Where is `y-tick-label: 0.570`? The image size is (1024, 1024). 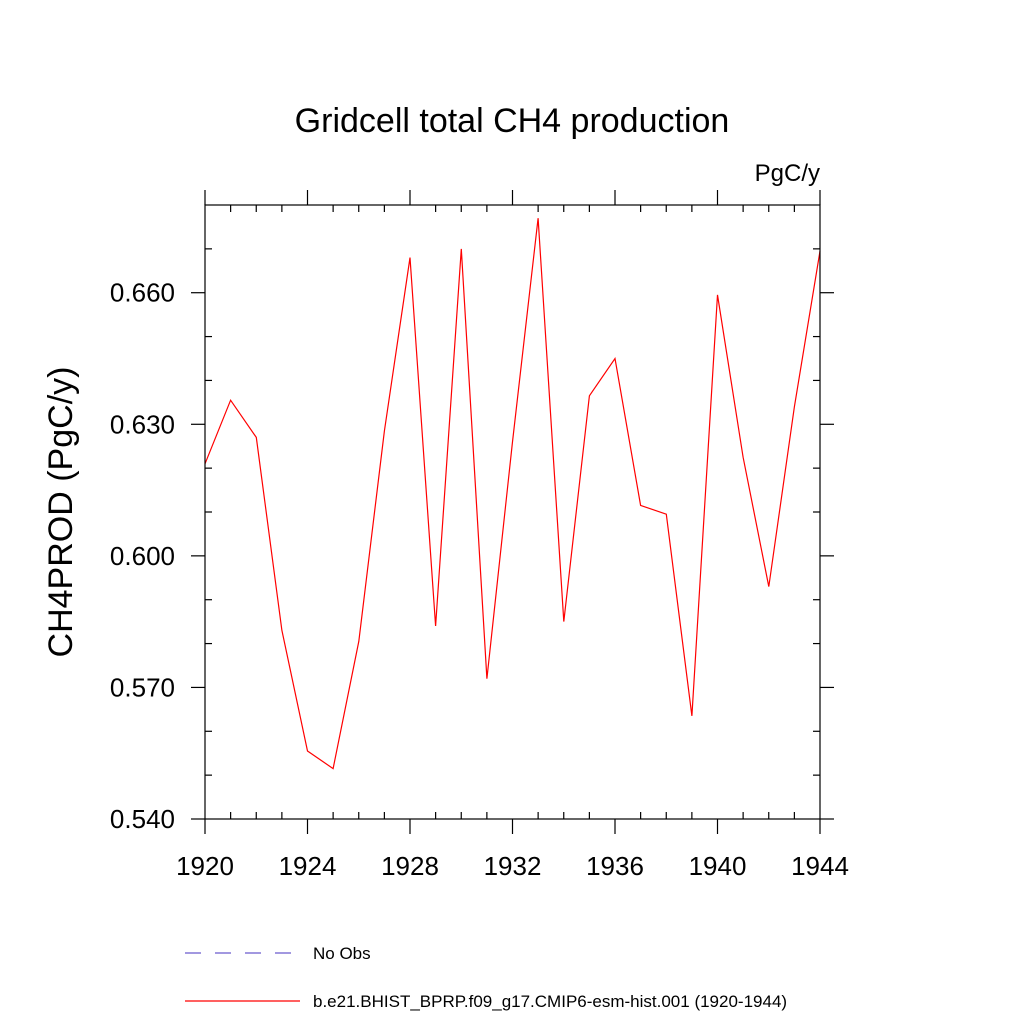 y-tick-label: 0.570 is located at coordinates (142, 687).